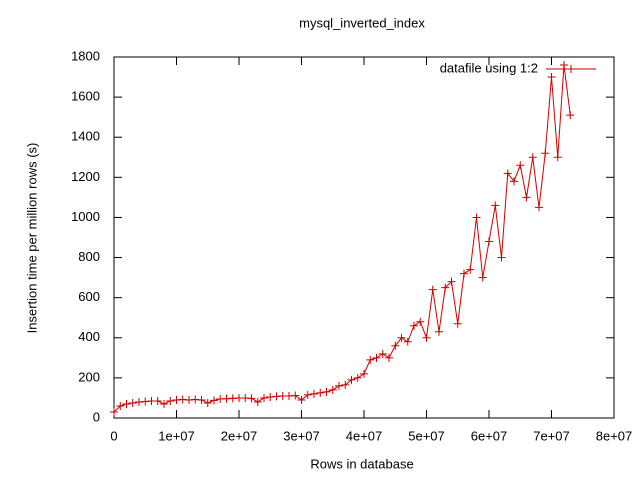 The height and width of the screenshot is (480, 640). Describe the element at coordinates (362, 22) in the screenshot. I see `chart-title: mysql_inverted_index` at that location.